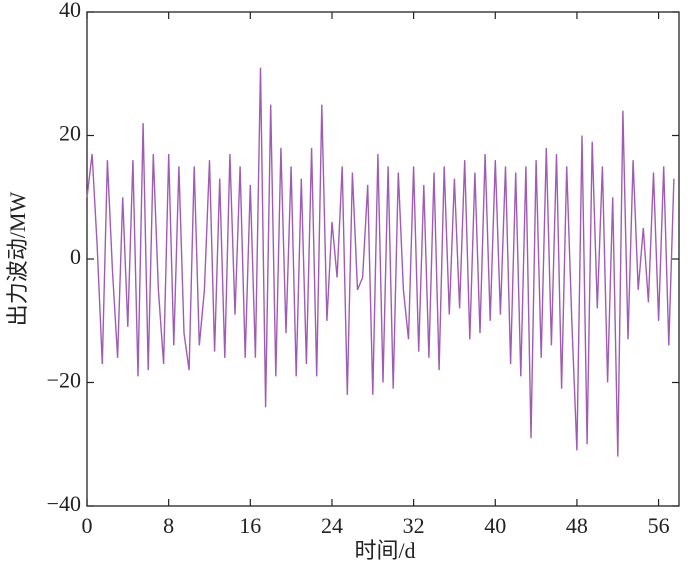 The image size is (700, 568). Describe the element at coordinates (332, 525) in the screenshot. I see `x-tick-label: 24` at that location.